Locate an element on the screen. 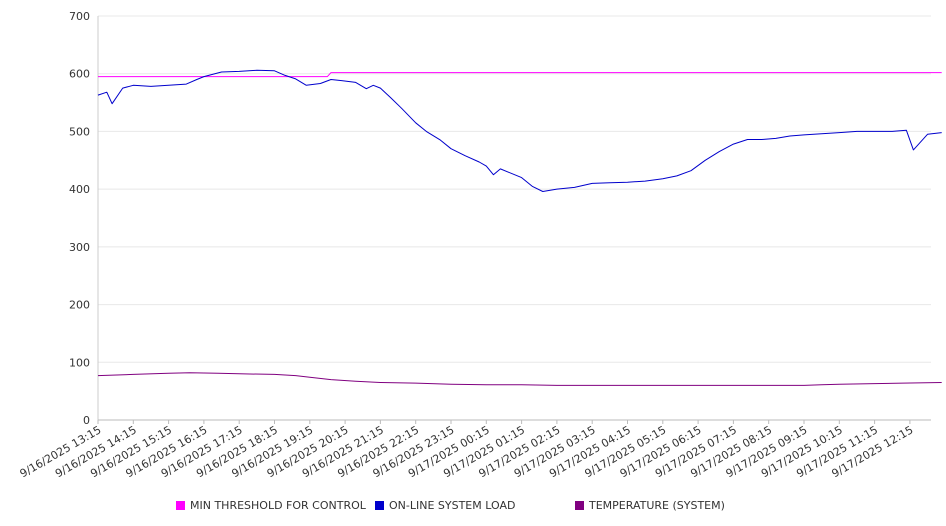 The image size is (946, 526). y-tick-label: 500 is located at coordinates (79, 131).